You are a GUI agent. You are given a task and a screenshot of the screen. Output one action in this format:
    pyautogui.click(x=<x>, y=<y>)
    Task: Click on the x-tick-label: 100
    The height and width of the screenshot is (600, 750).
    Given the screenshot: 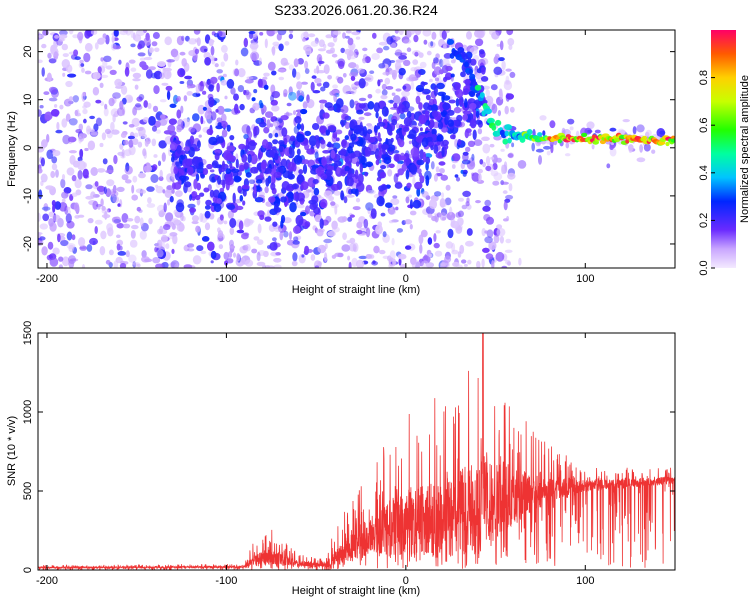 What is the action you would take?
    pyautogui.click(x=585, y=279)
    